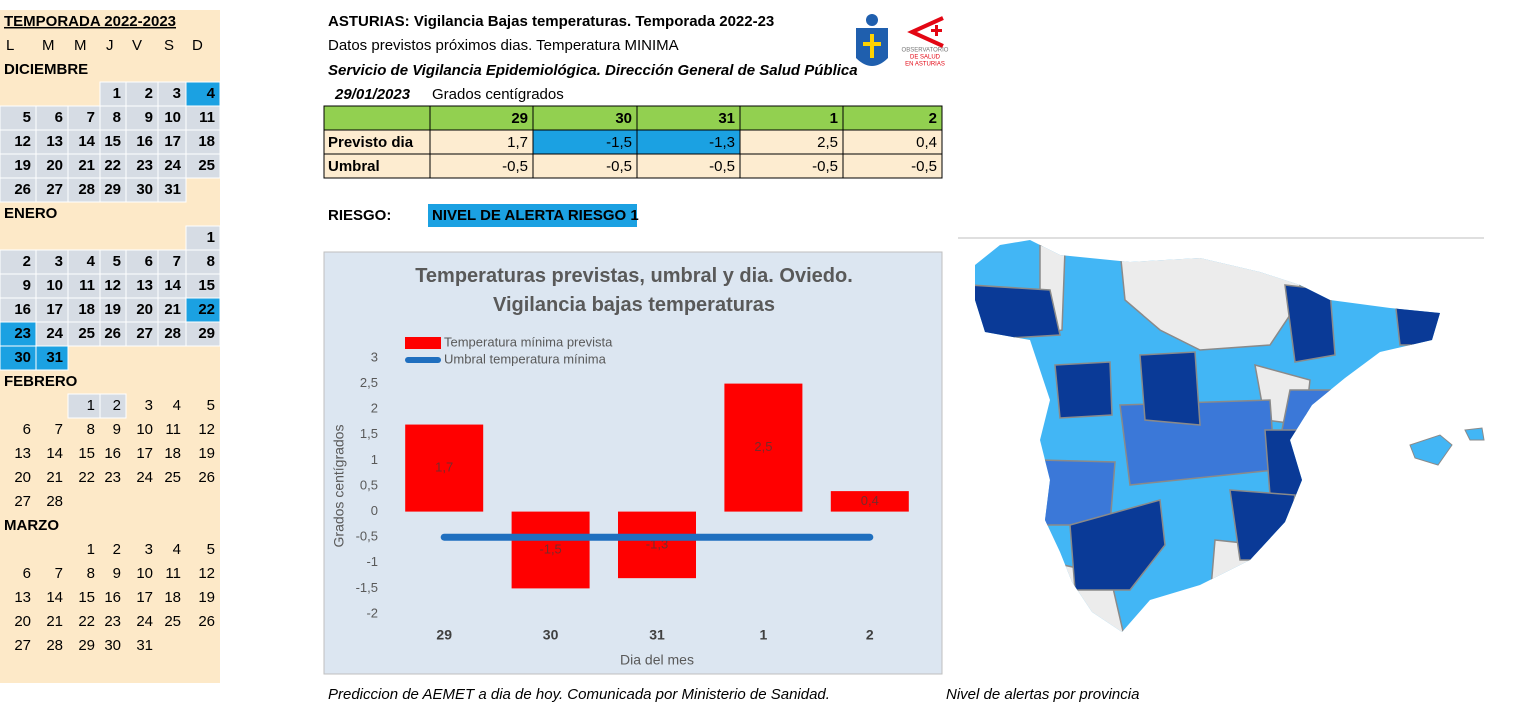 This screenshot has height=713, width=1520. Describe the element at coordinates (339, 486) in the screenshot. I see `y-axis-title: Grados centígrados` at that location.